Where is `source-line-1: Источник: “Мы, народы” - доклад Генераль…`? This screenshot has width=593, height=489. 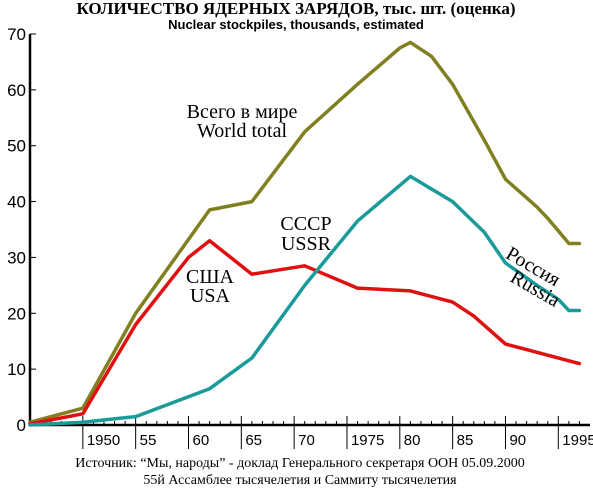 source-line-1: Источник: “Мы, народы” - доклад Генераль… is located at coordinates (300, 463).